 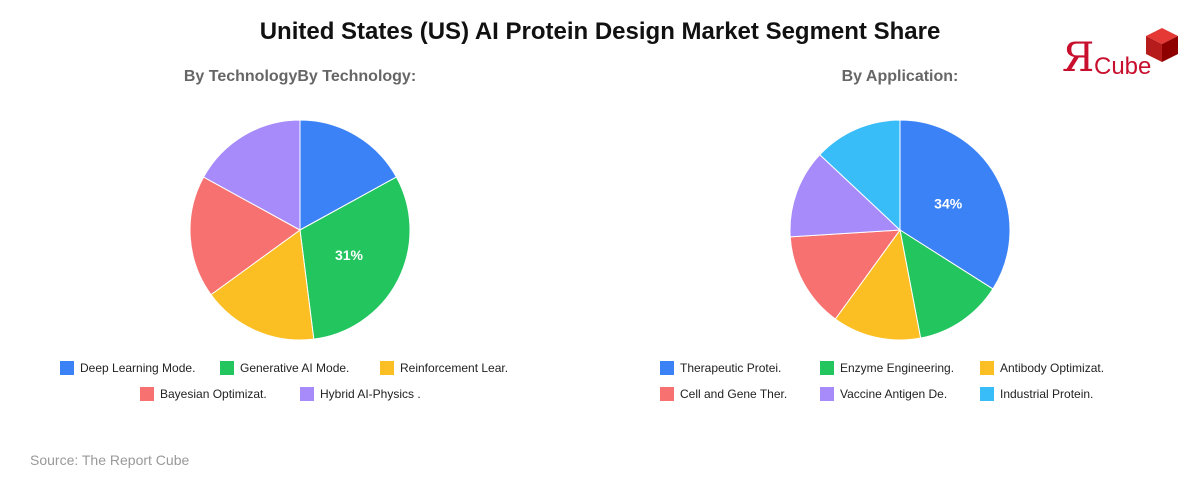 I want to click on technology-pie: 31%, so click(x=300, y=230).